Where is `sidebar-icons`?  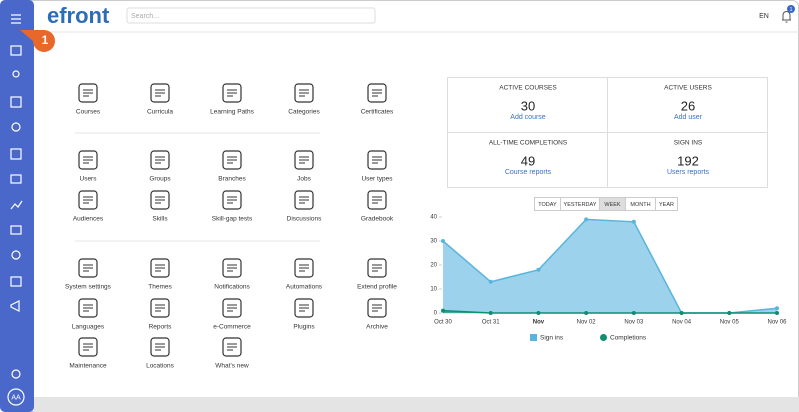
sidebar-icons is located at coordinates (16, 210).